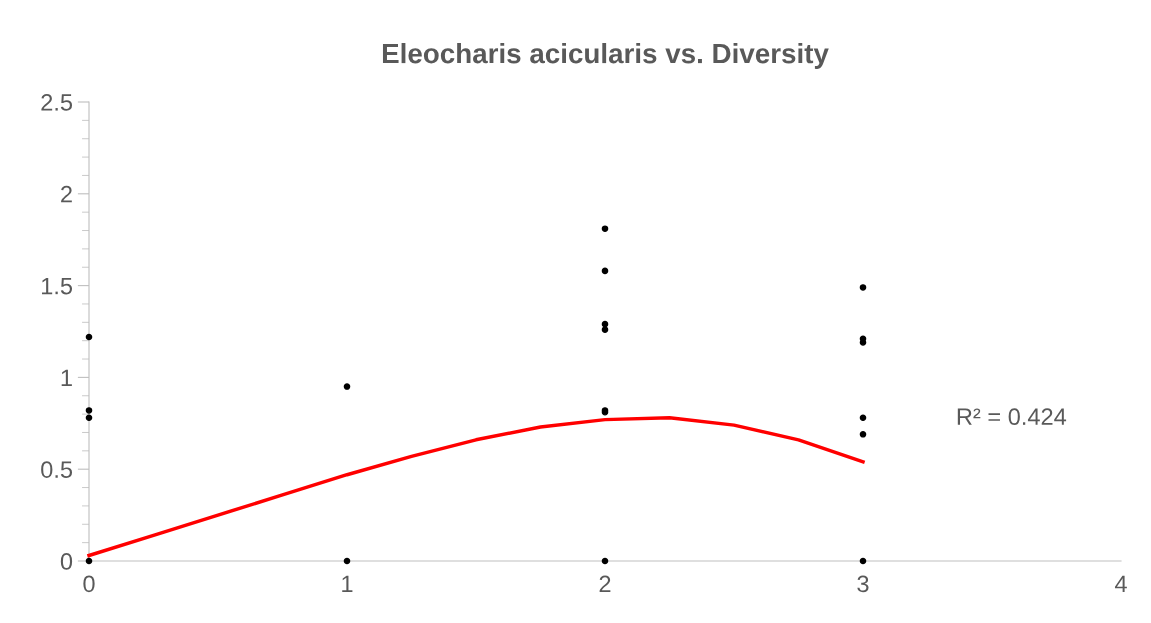 The image size is (1151, 623). Describe the element at coordinates (66, 194) in the screenshot. I see `y-tick-label: 2` at that location.